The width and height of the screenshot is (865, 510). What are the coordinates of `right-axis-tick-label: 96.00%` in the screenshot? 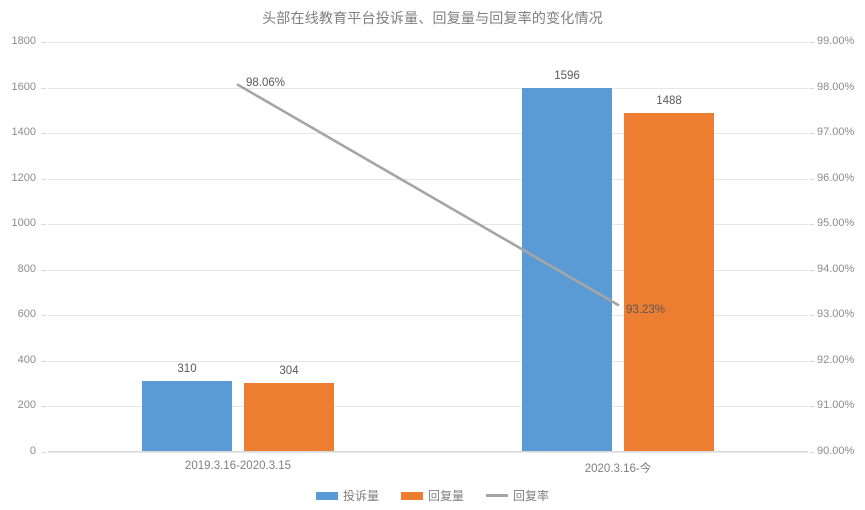 It's located at (836, 177).